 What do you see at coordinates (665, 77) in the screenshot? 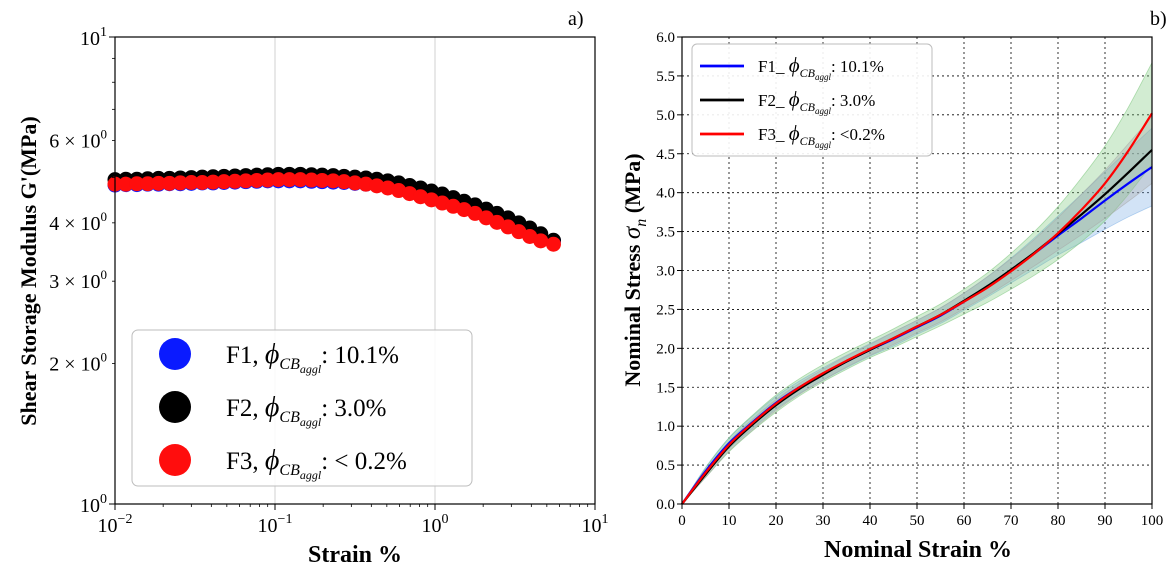
I see `panel-b-ytick-label: 5.5` at bounding box center [665, 77].